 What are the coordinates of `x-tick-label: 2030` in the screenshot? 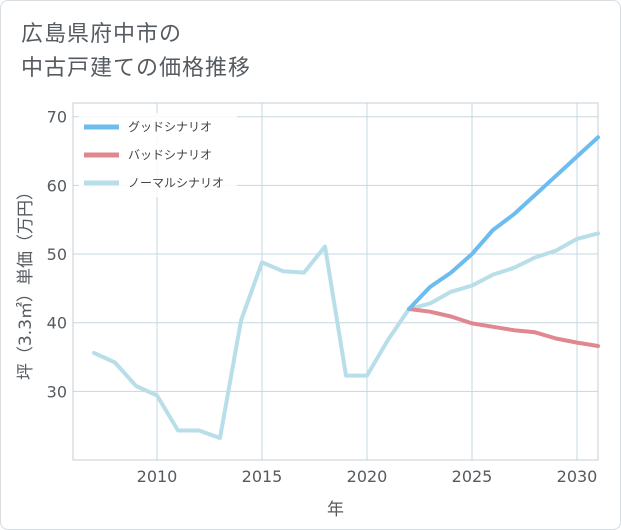 It's located at (577, 476).